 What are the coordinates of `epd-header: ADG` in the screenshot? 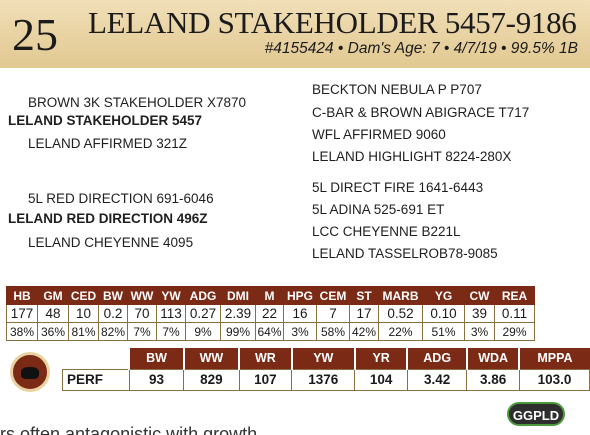 It's located at (203, 295).